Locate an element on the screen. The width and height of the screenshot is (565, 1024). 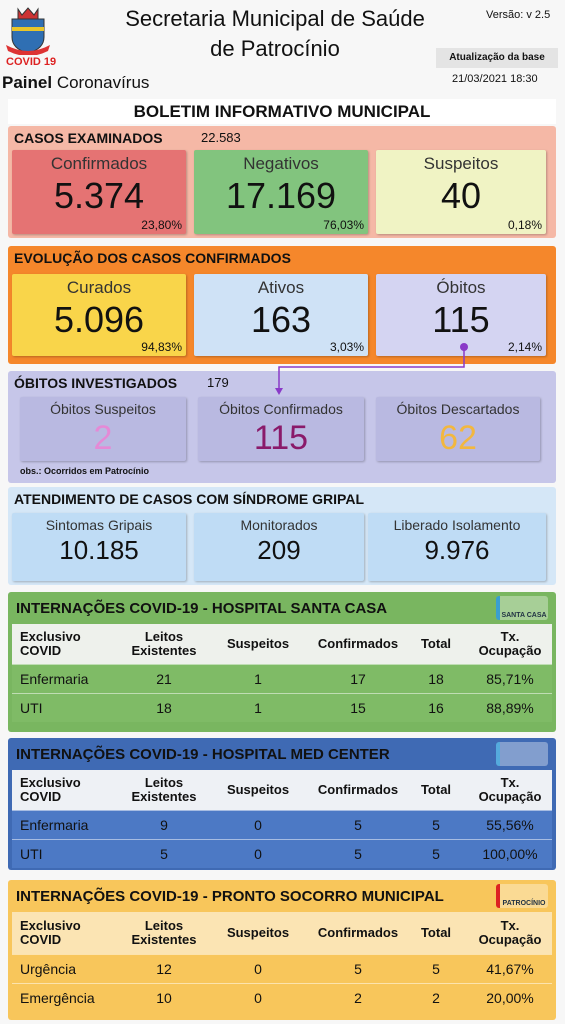
card-label: Curados is located at coordinates (99, 287).